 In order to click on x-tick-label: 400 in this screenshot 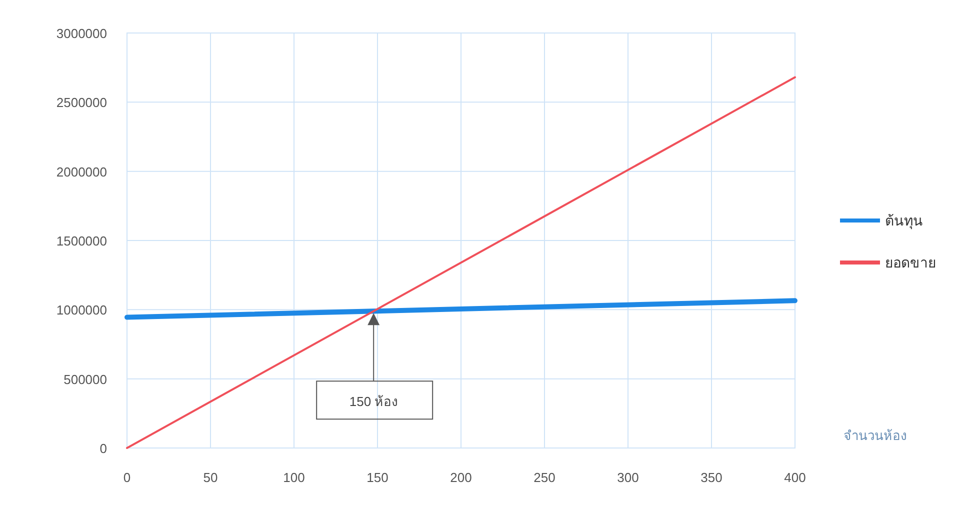, I will do `click(795, 477)`.